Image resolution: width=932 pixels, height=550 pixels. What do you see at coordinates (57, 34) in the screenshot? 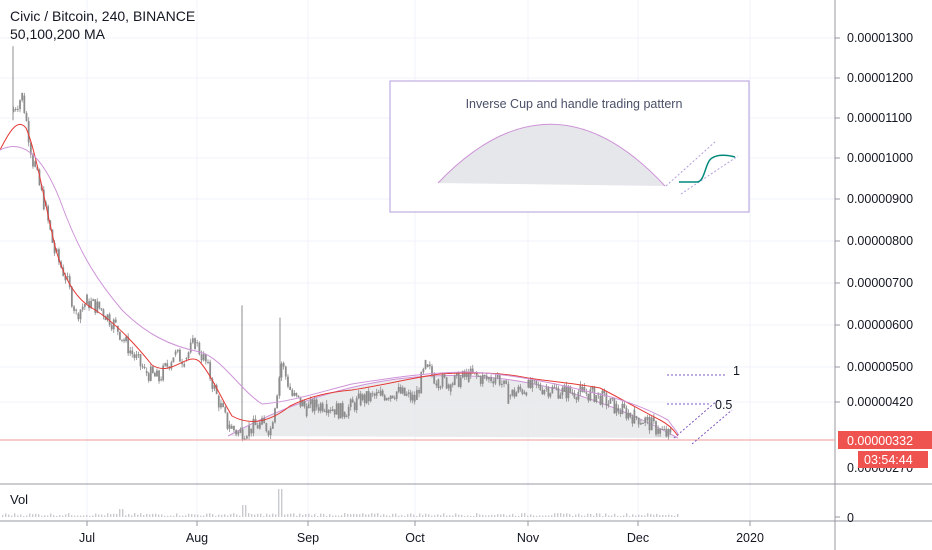
I see `ma-legend: 50,100,200 MA` at bounding box center [57, 34].